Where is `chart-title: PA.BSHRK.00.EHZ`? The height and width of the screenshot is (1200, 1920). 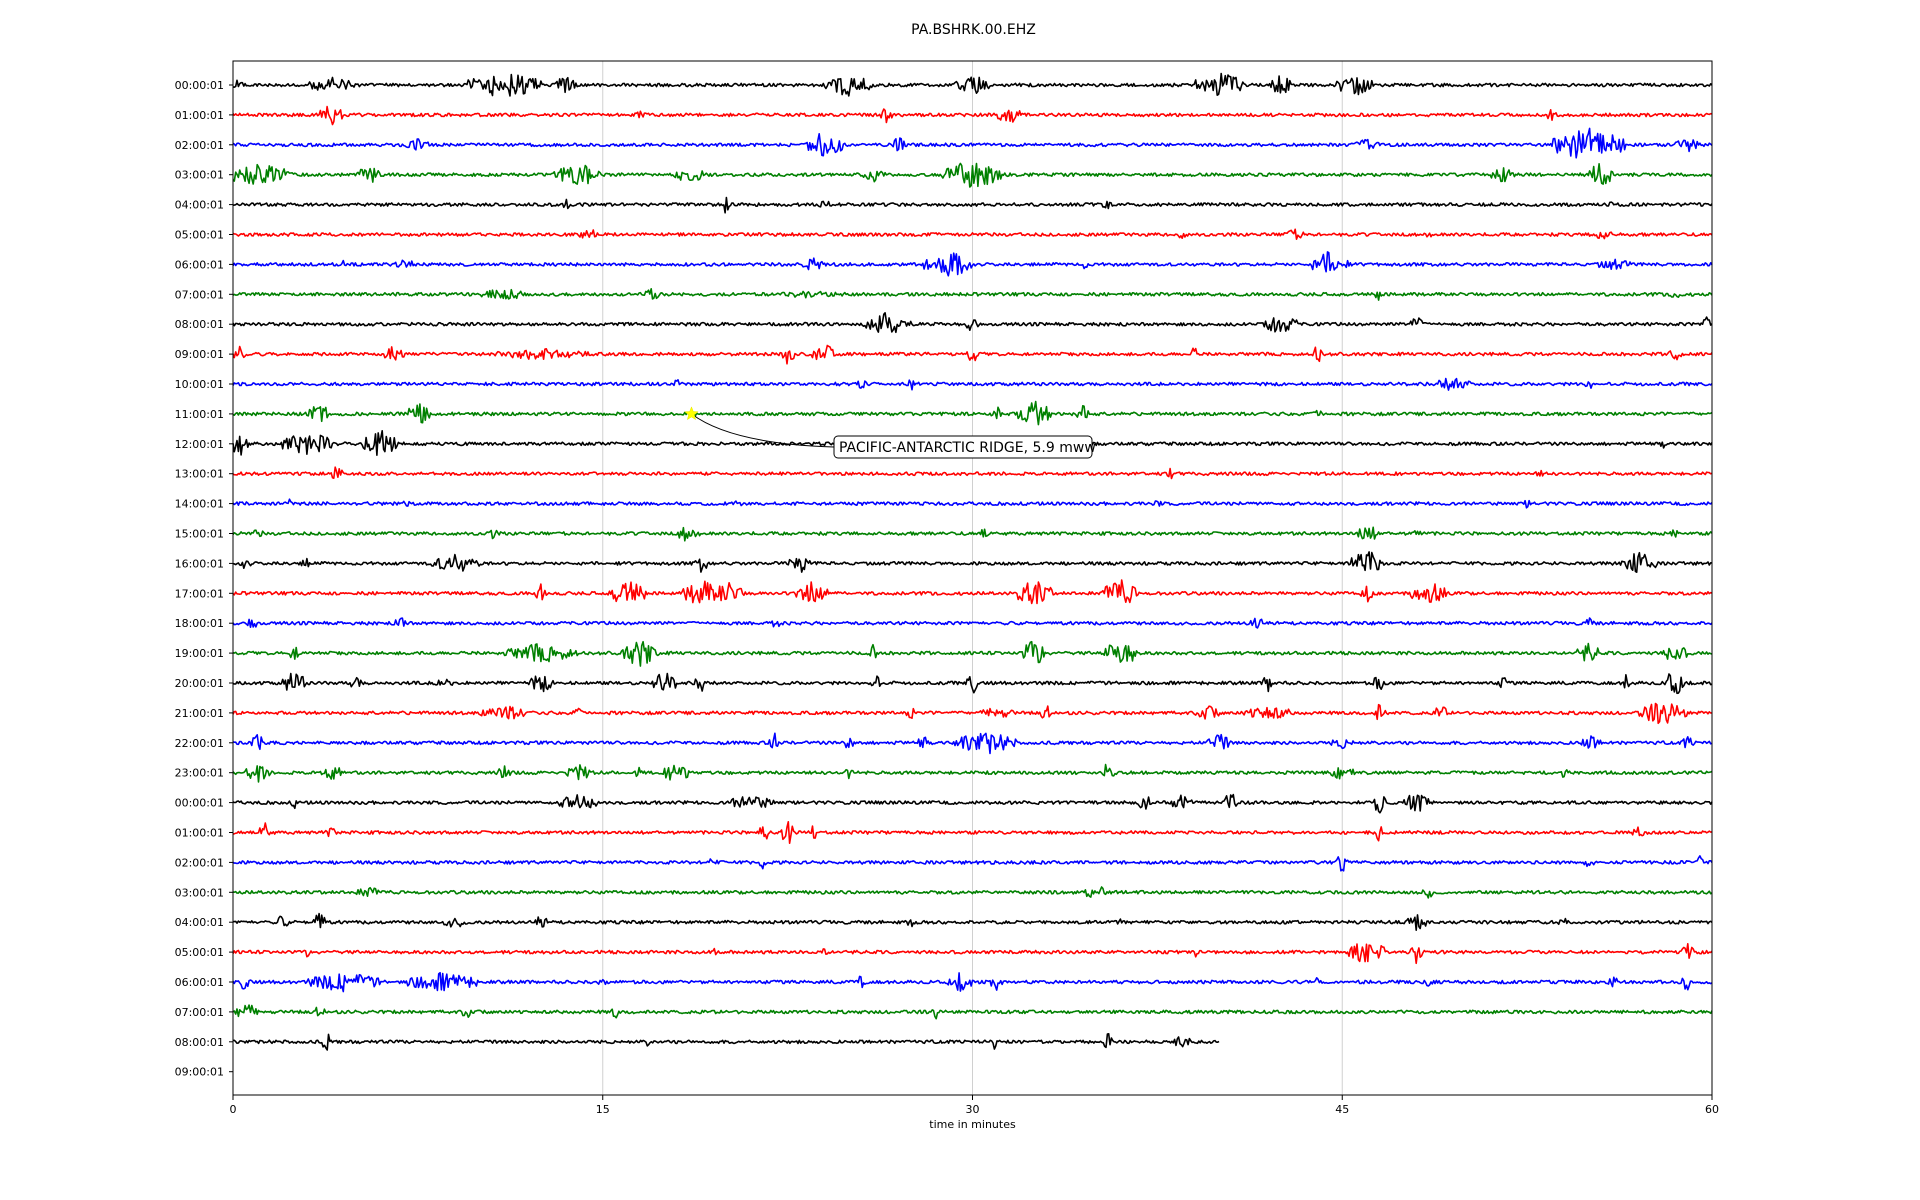 chart-title: PA.BSHRK.00.EHZ is located at coordinates (973, 30).